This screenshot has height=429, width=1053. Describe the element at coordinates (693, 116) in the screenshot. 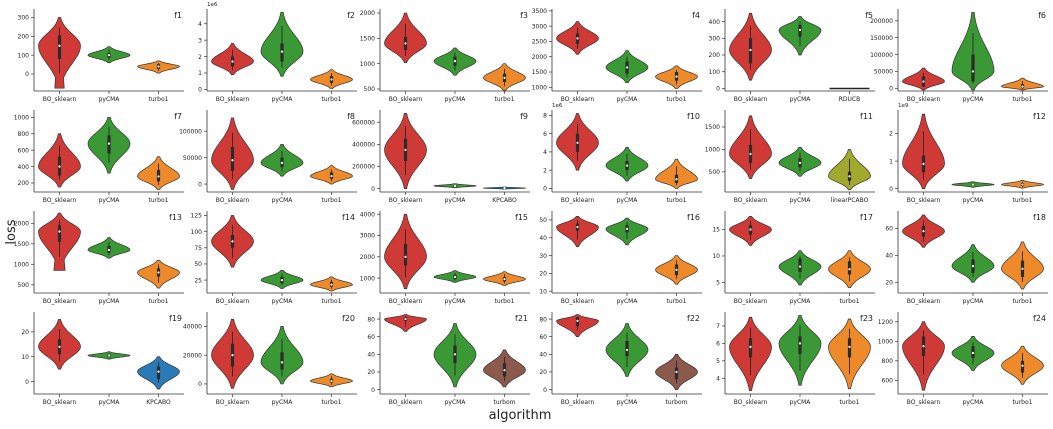

I see `panel-title: f10` at that location.